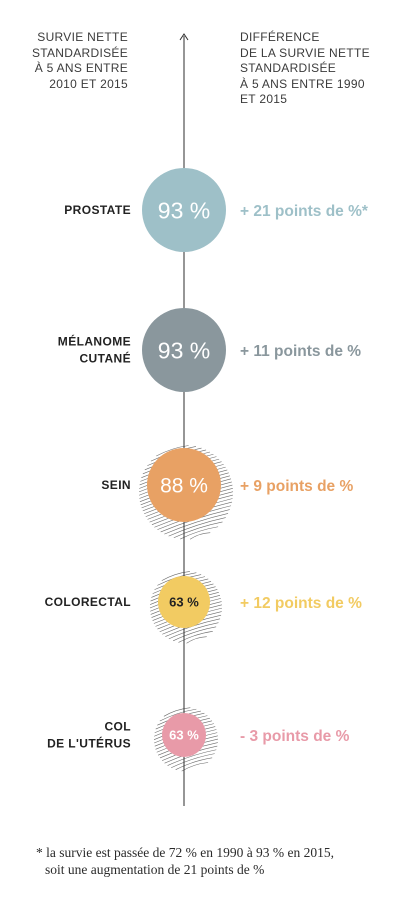  What do you see at coordinates (89, 743) in the screenshot?
I see `category-label: DE L'UTÉRUS` at bounding box center [89, 743].